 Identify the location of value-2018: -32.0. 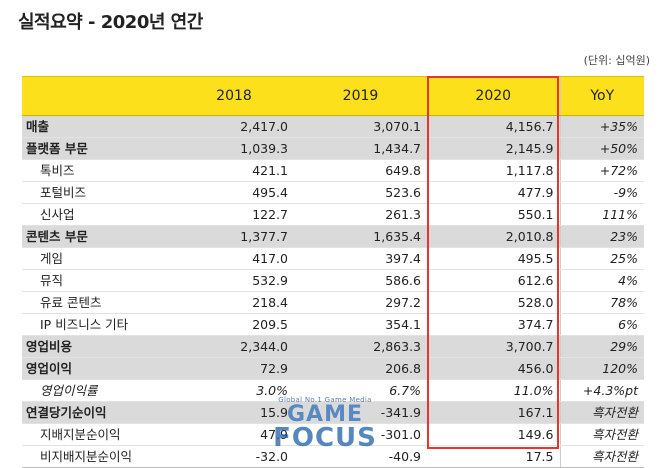
(234, 456).